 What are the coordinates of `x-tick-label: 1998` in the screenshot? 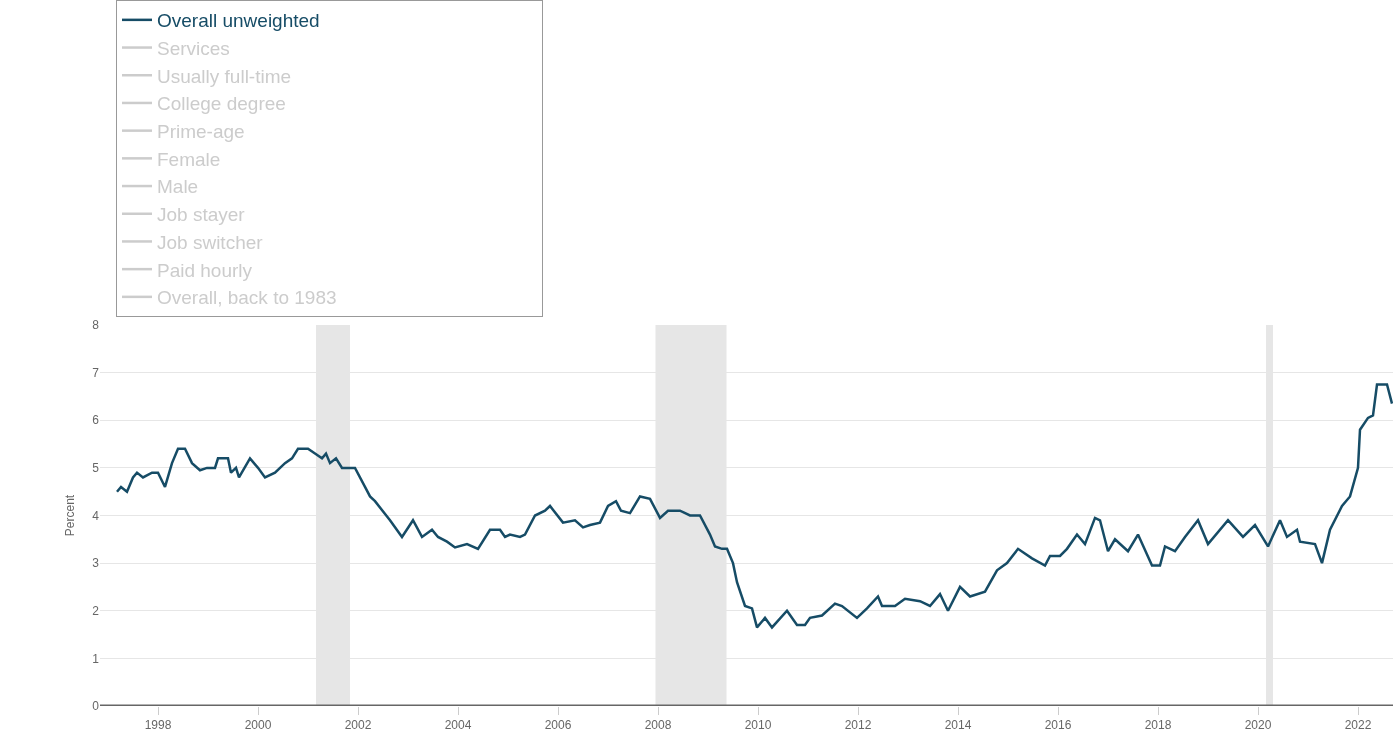 It's located at (158, 725).